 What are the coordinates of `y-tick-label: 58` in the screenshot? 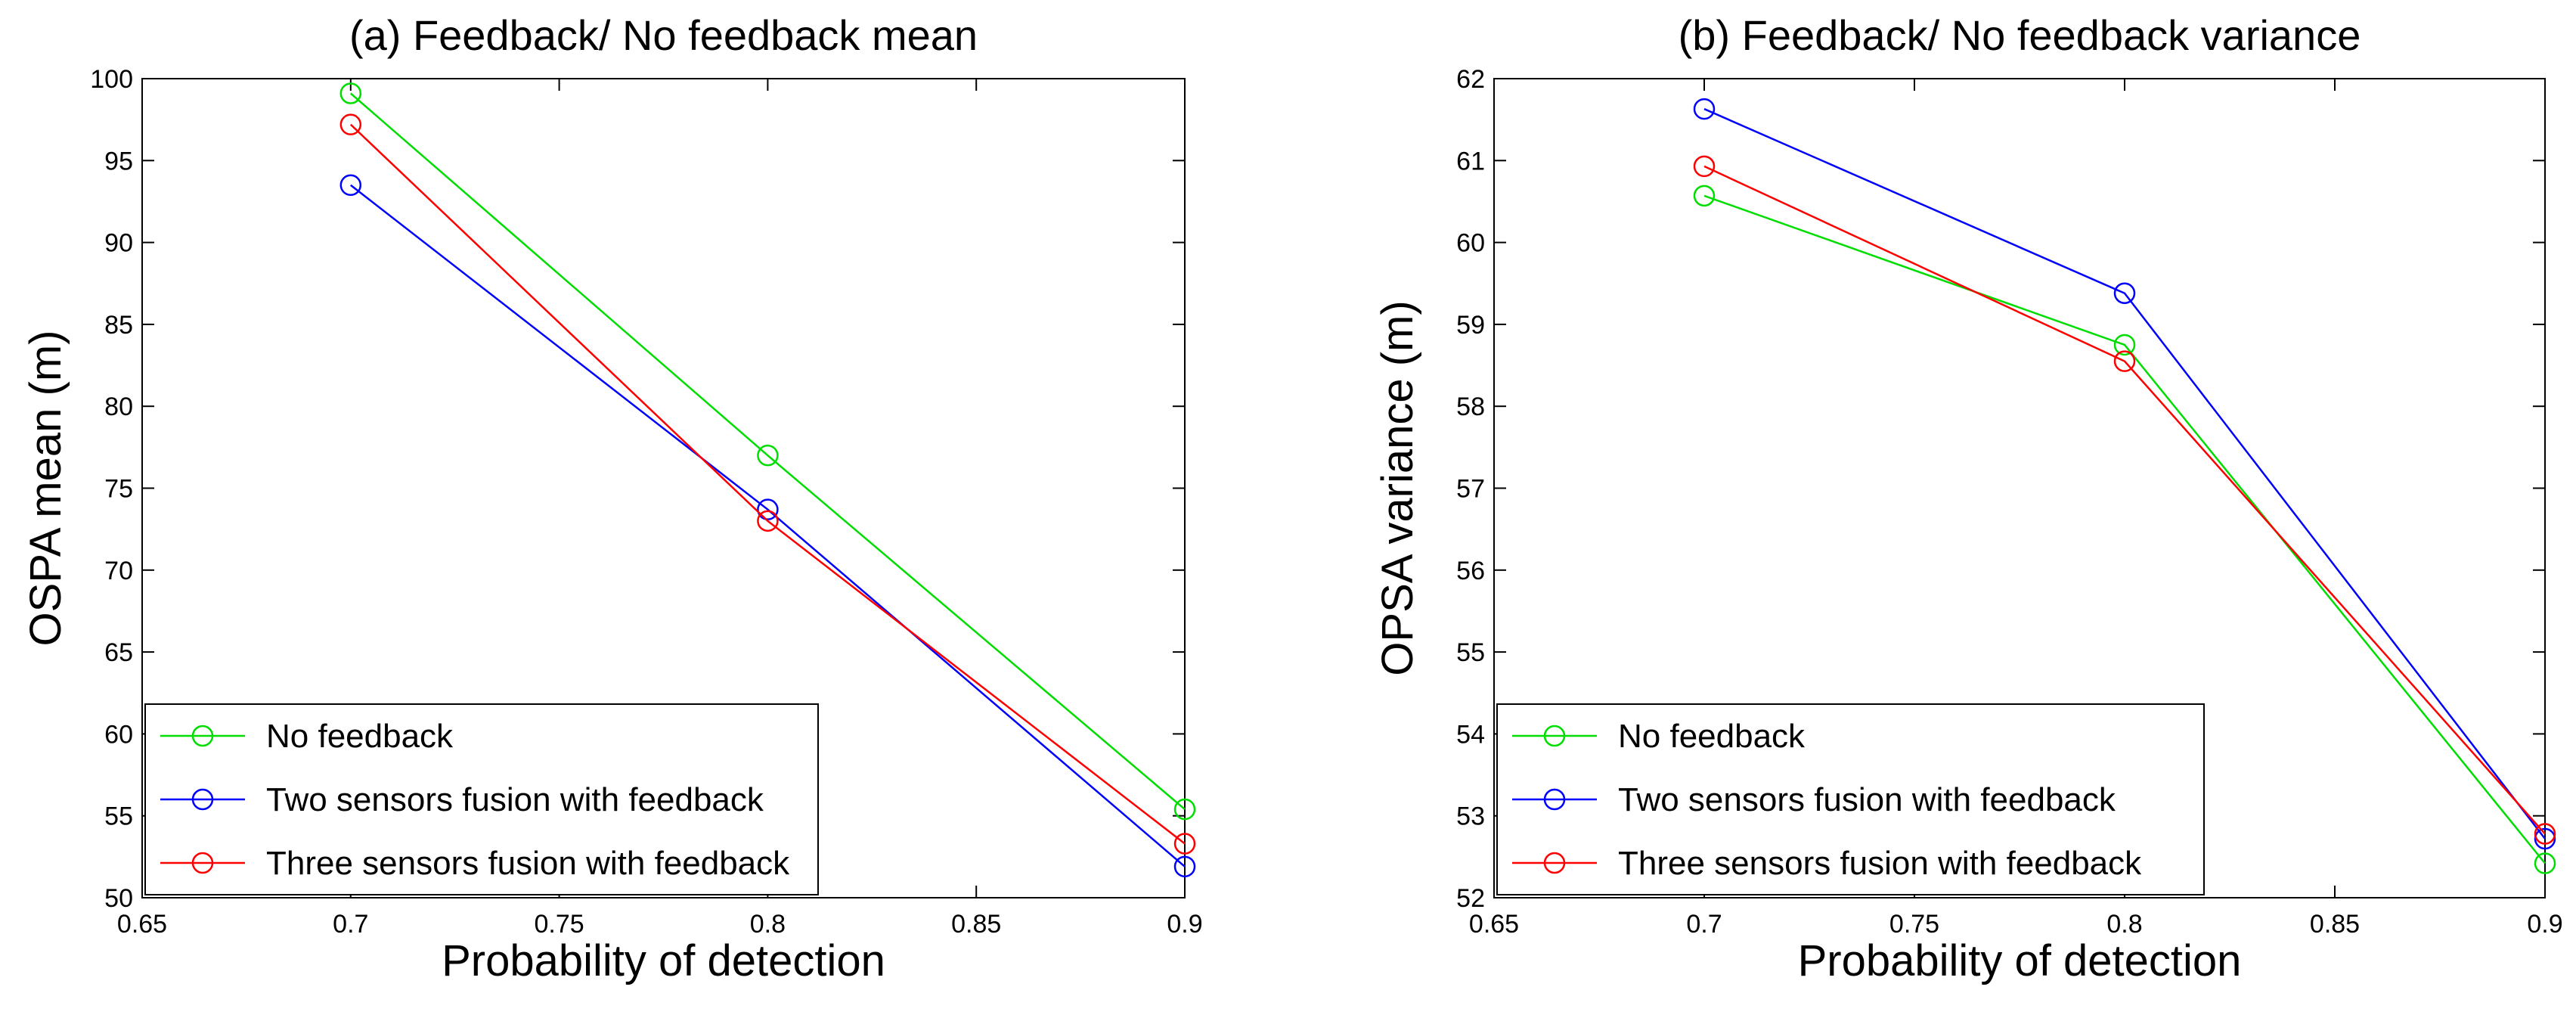 It's located at (1470, 407).